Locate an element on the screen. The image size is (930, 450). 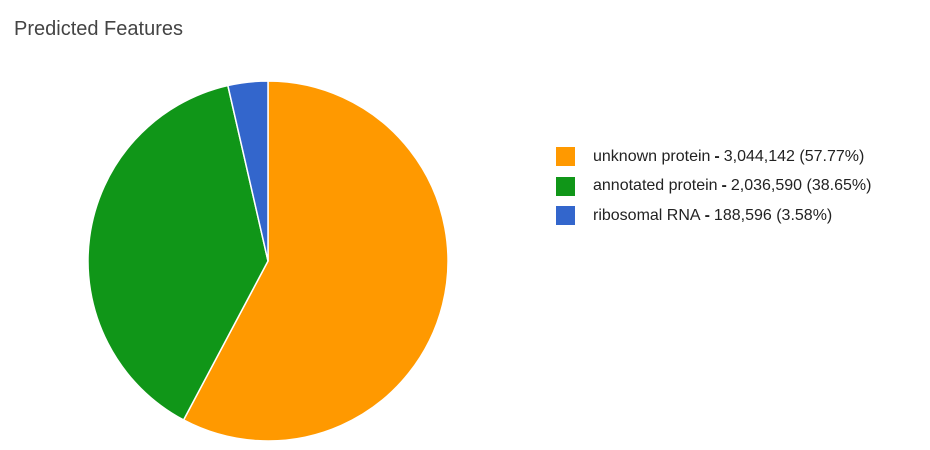
legend-percent-ribosomal-rna: (3.58%) is located at coordinates (804, 215).